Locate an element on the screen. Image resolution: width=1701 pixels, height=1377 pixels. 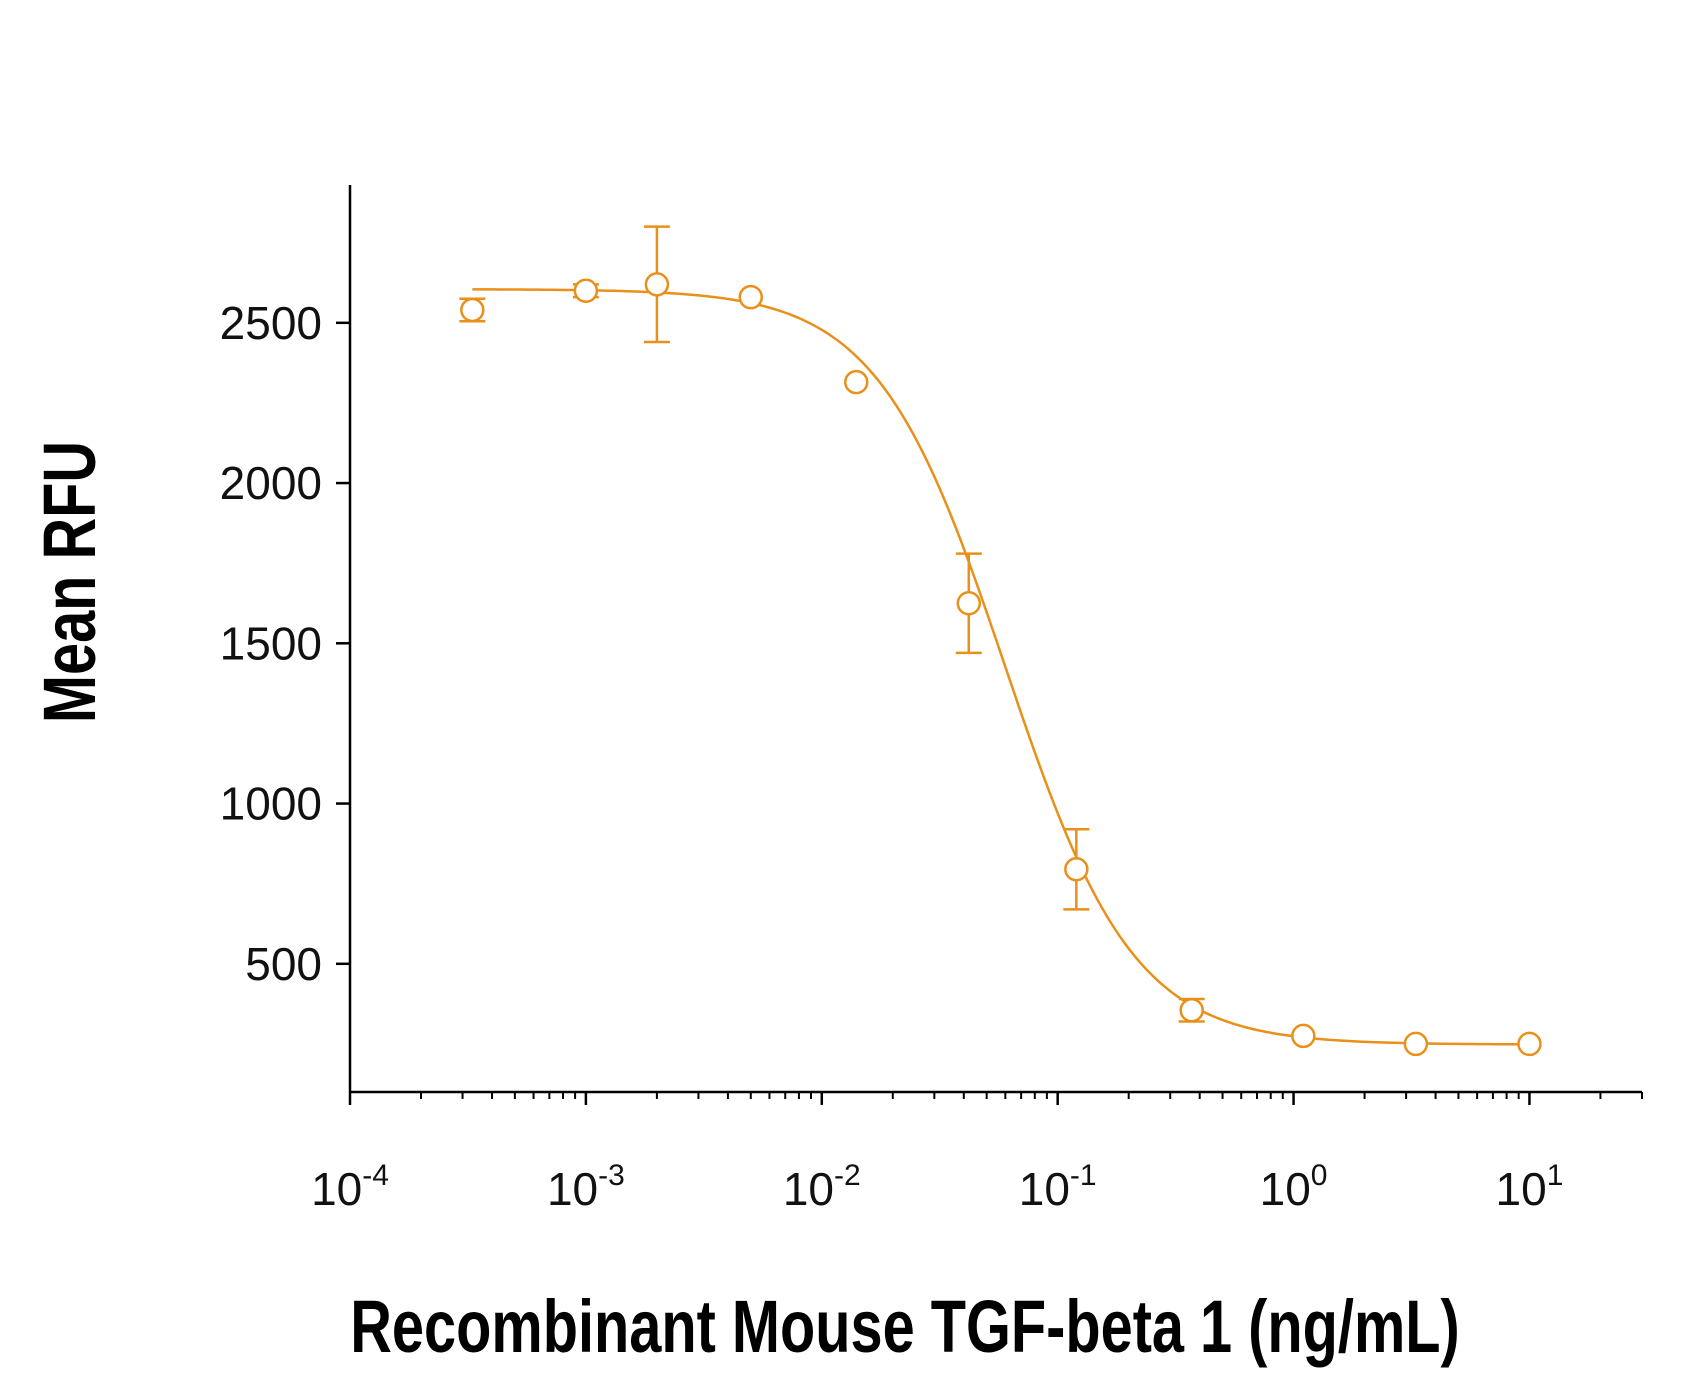
x-tick-label: 10⁻⁴ is located at coordinates (350, 1187).